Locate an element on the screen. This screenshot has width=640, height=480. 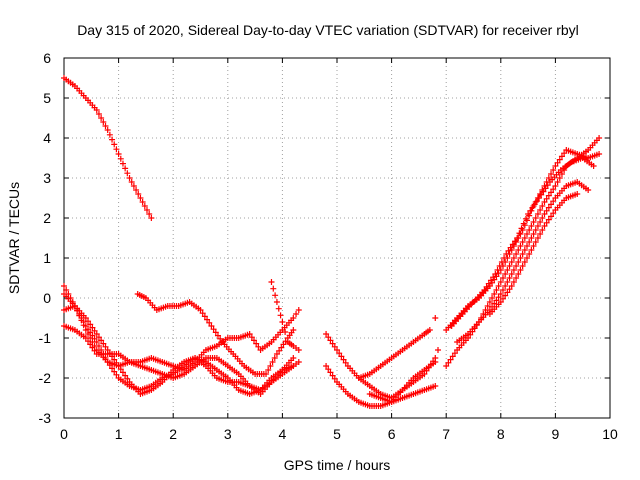
y-tick-label: 4 is located at coordinates (47, 138).